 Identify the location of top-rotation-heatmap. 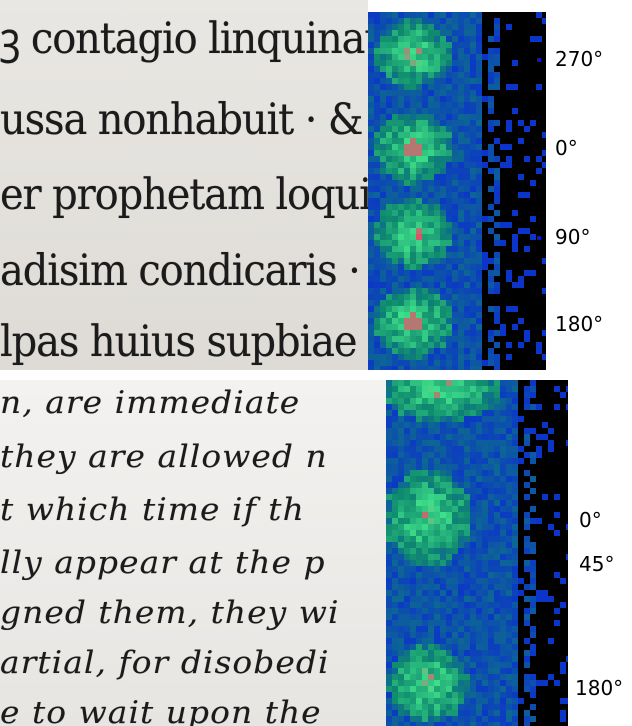
(457, 191).